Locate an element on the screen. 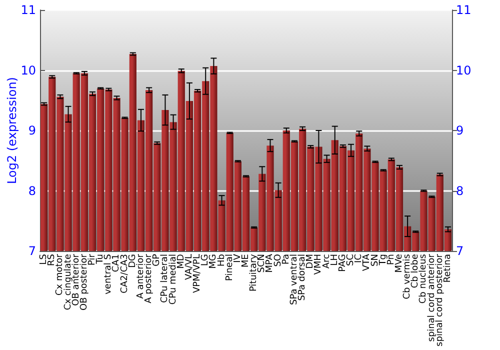  x-tick-label: Hb is located at coordinates (221, 260).